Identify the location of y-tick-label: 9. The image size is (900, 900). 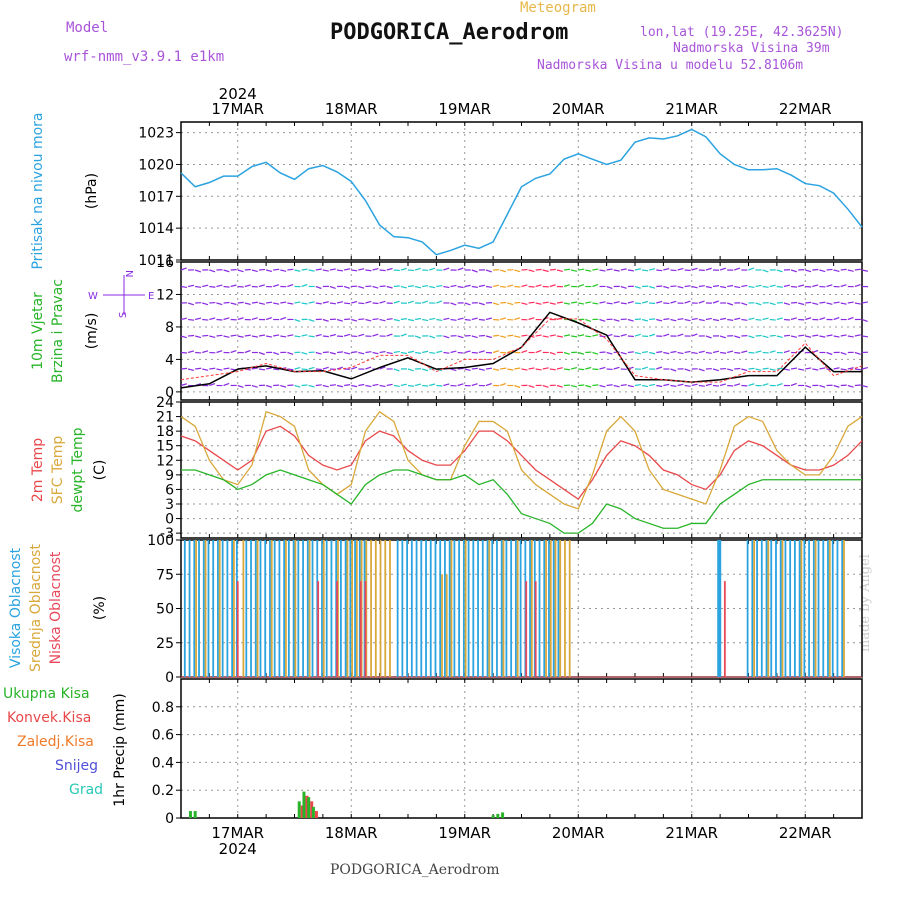
(169, 476).